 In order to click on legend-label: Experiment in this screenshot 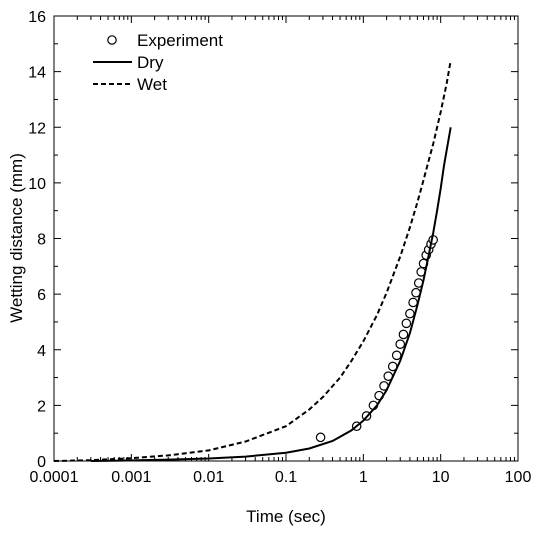, I will do `click(180, 40)`.